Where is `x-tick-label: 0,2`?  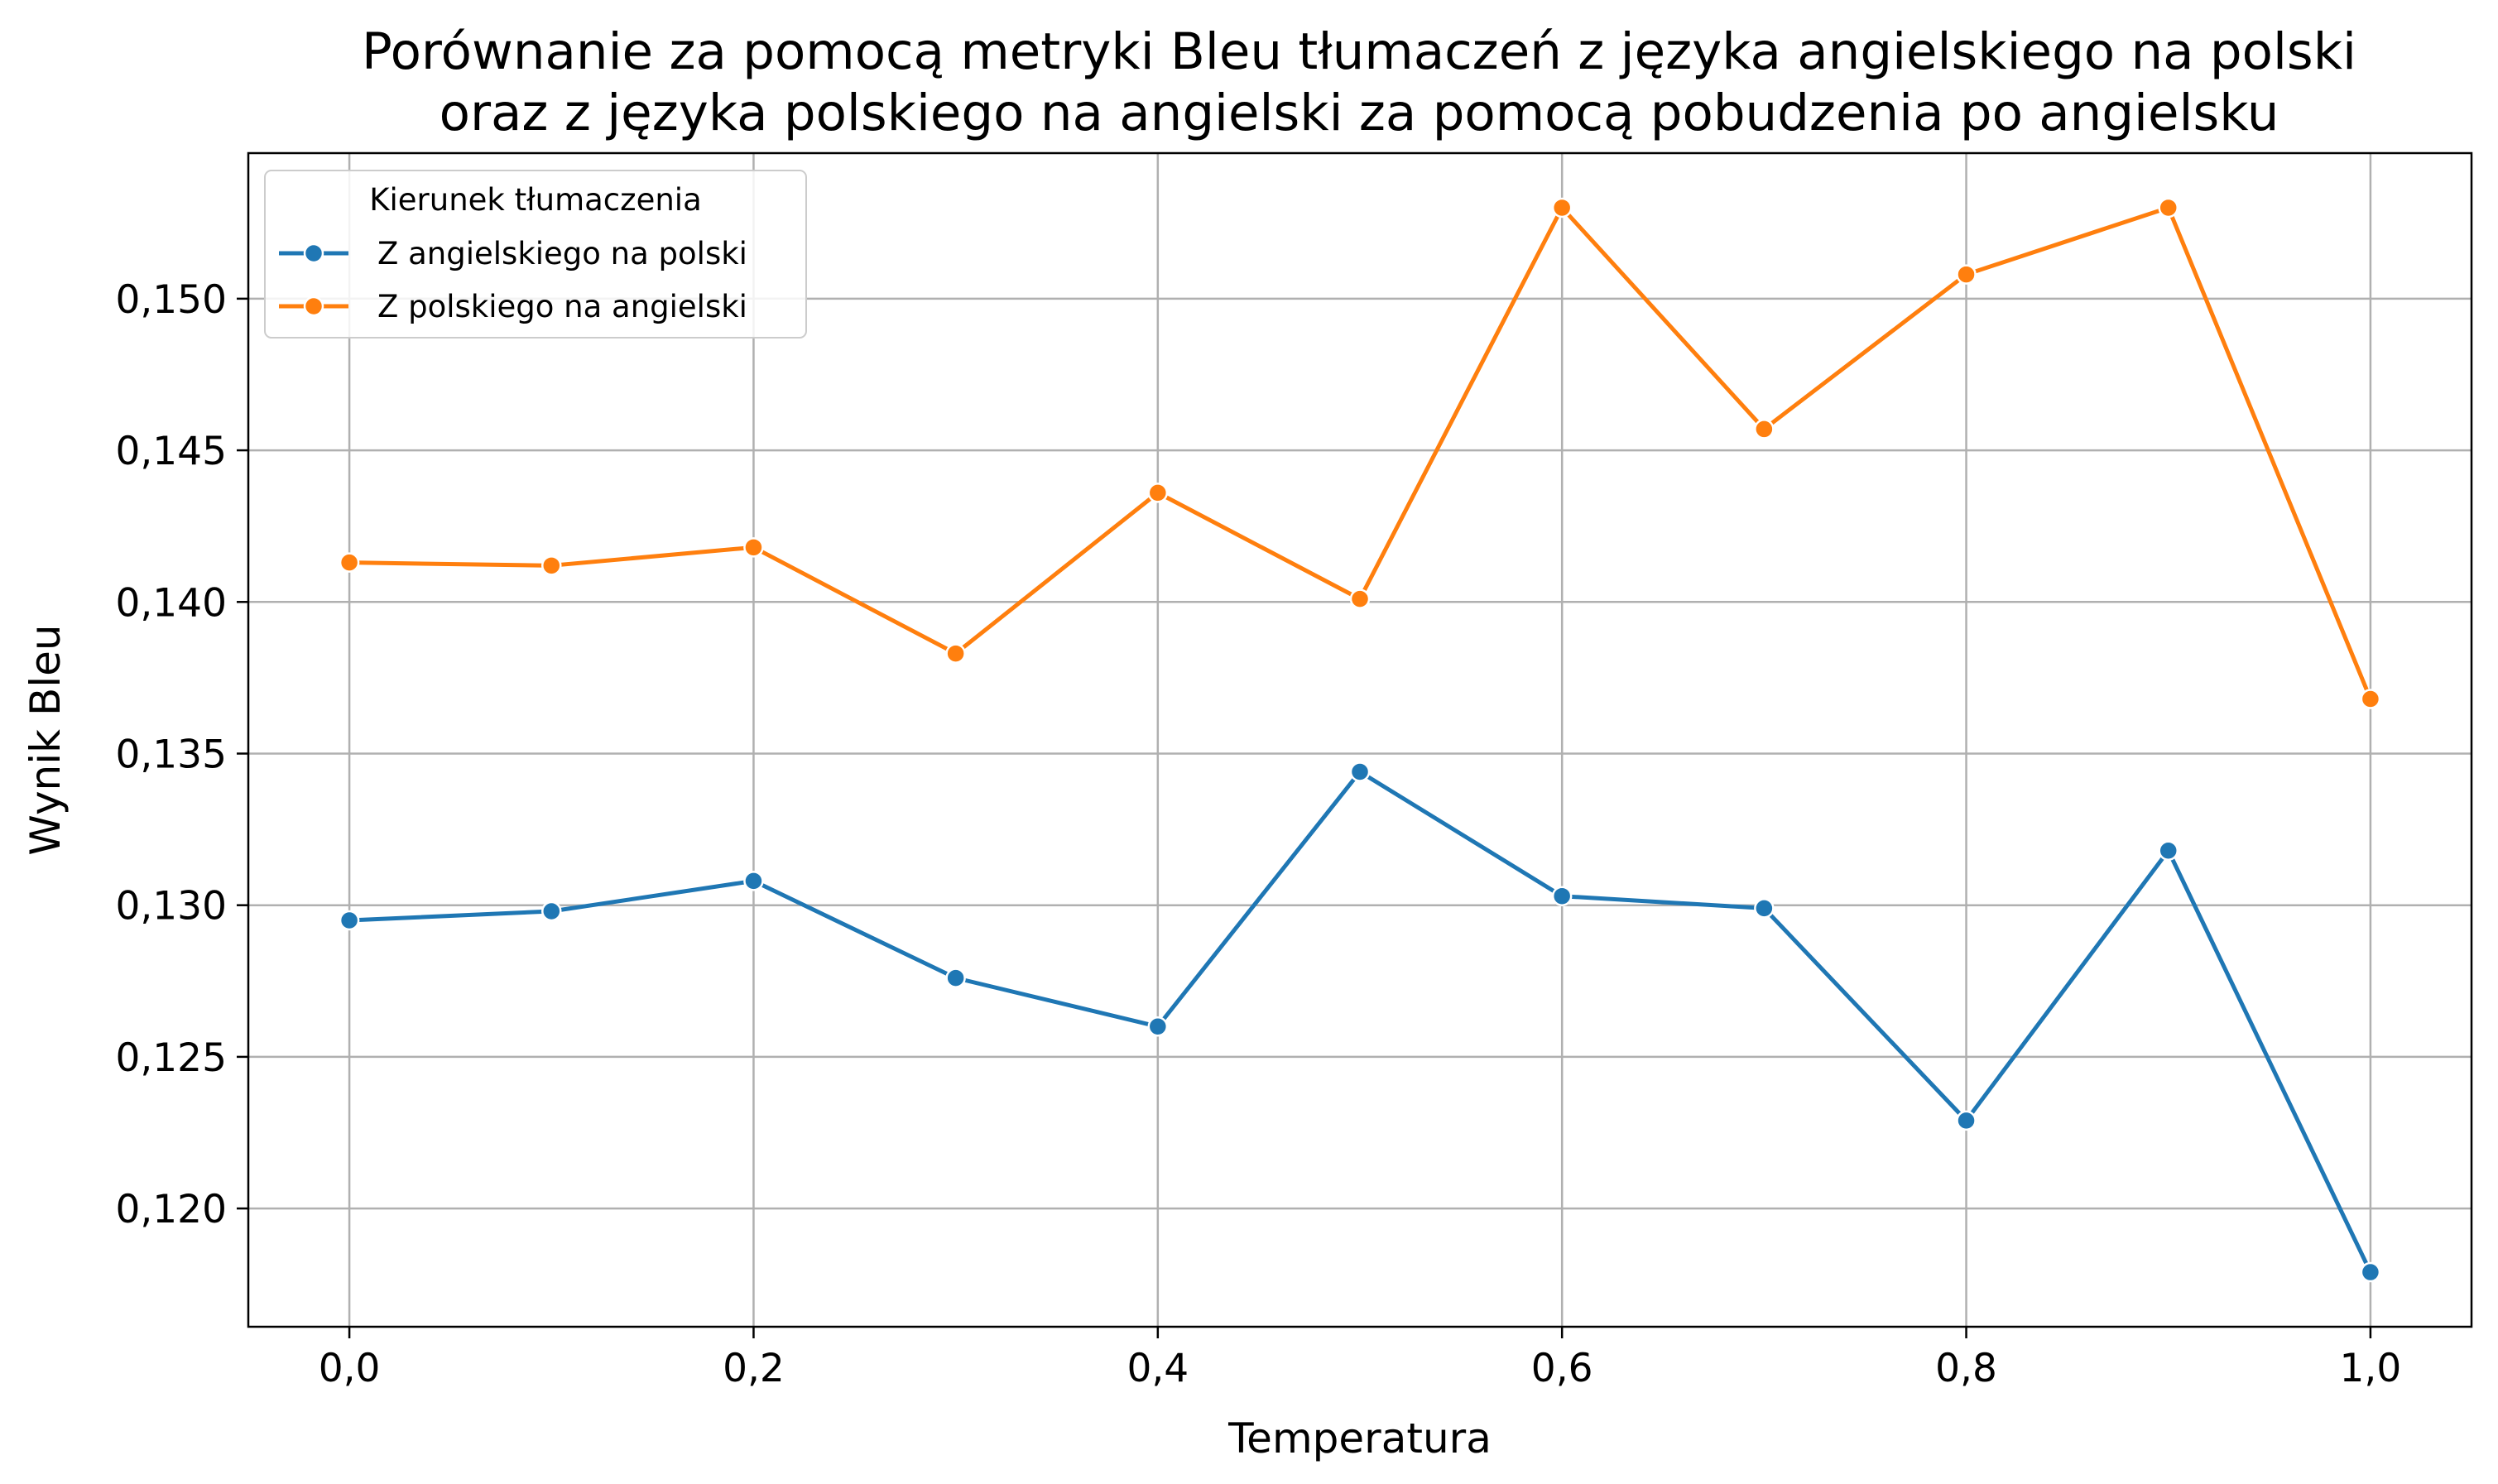
x-tick-label: 0,2 is located at coordinates (754, 1368).